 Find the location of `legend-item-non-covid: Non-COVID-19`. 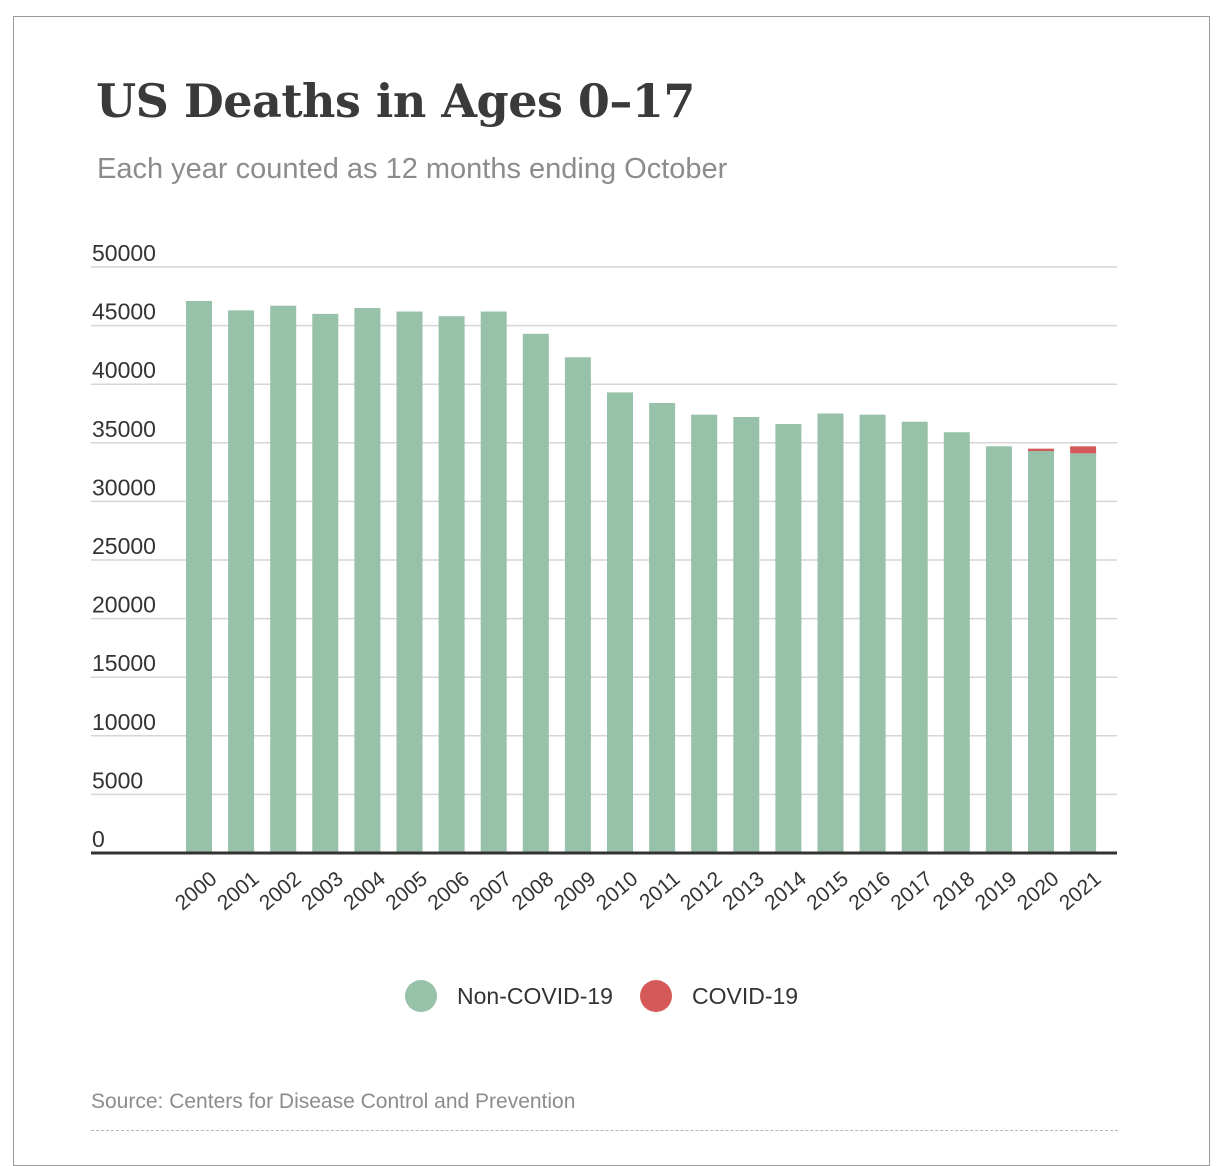

legend-item-non-covid: Non-COVID-19 is located at coordinates (509, 996).